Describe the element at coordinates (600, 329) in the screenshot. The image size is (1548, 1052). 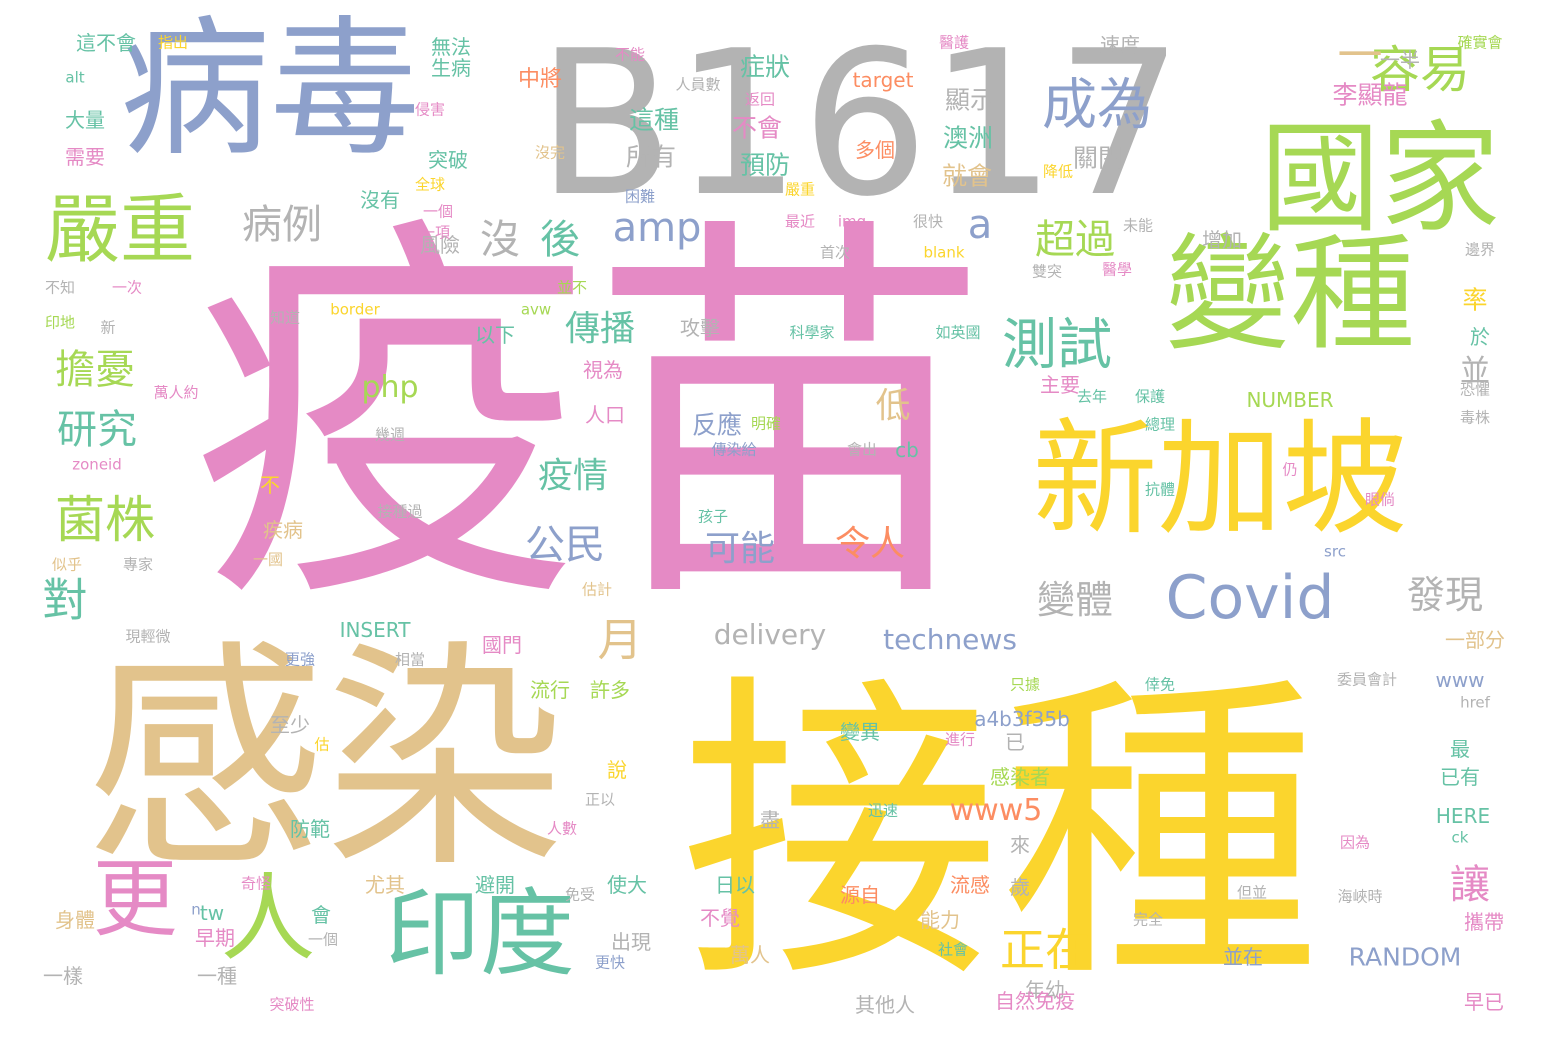
I see `cloud-word: 傳播` at that location.